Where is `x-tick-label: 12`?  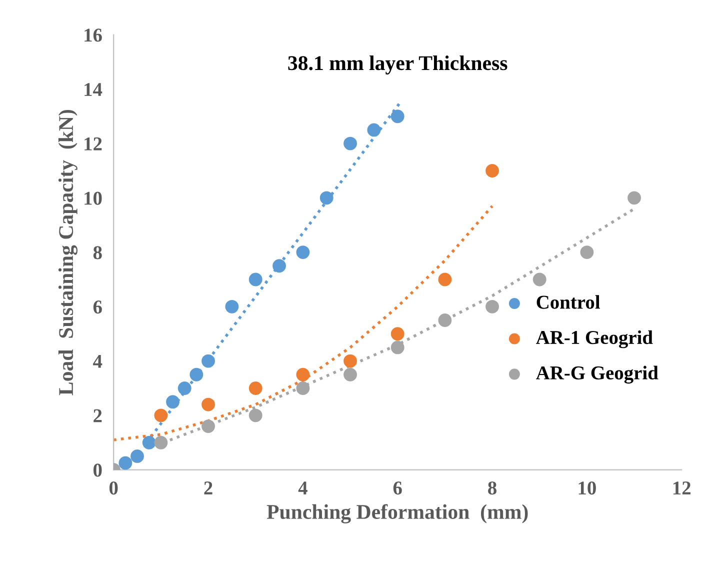
x-tick-label: 12 is located at coordinates (681, 488).